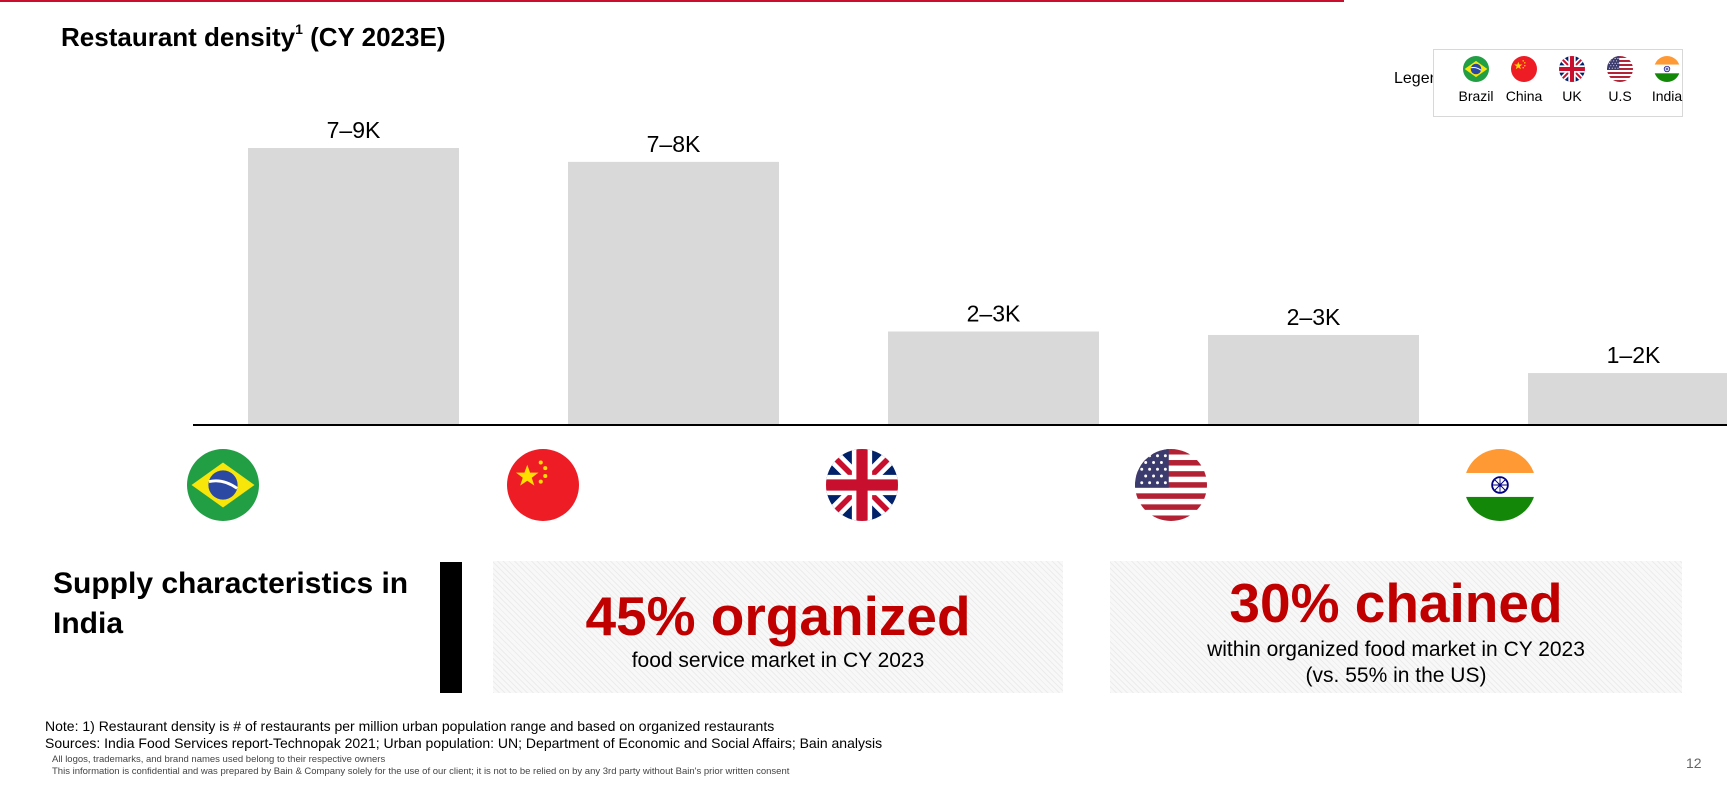 The width and height of the screenshot is (1727, 787). I want to click on top-accent-line, so click(672, 1).